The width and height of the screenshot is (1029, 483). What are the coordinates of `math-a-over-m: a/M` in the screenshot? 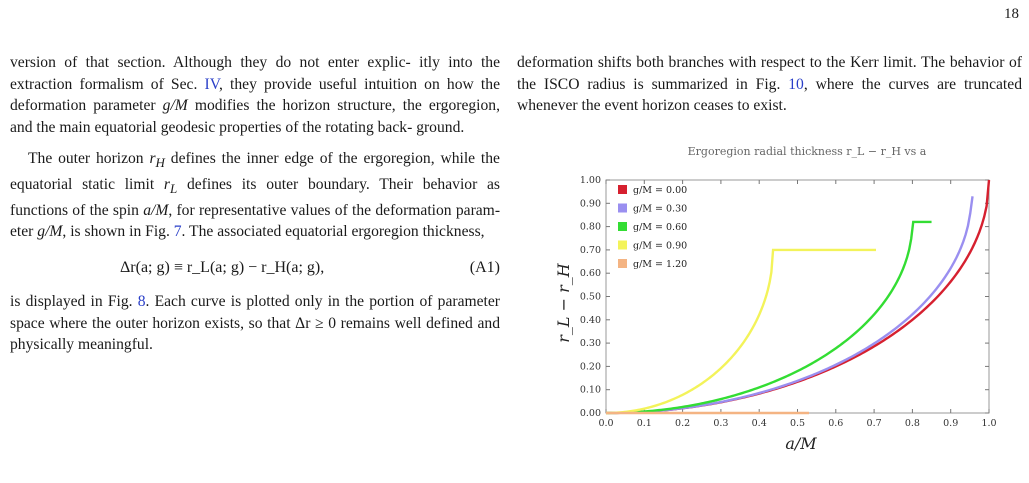 It's located at (156, 210).